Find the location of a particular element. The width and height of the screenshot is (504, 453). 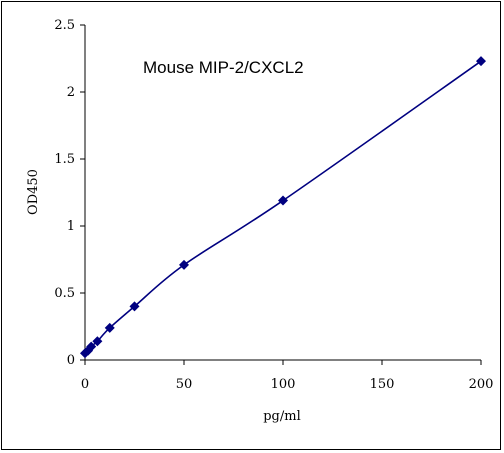

chart-title: Mouse MIP-2/CXCL2 is located at coordinates (223, 67).